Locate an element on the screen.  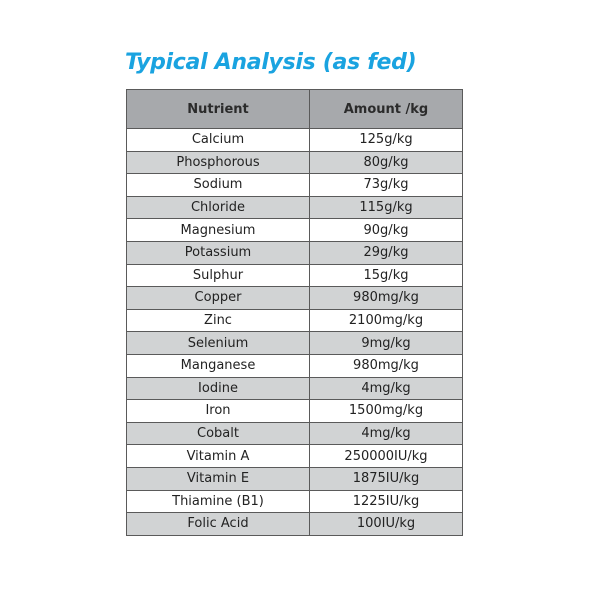
amount-cell: 100IU/kg is located at coordinates (386, 524).